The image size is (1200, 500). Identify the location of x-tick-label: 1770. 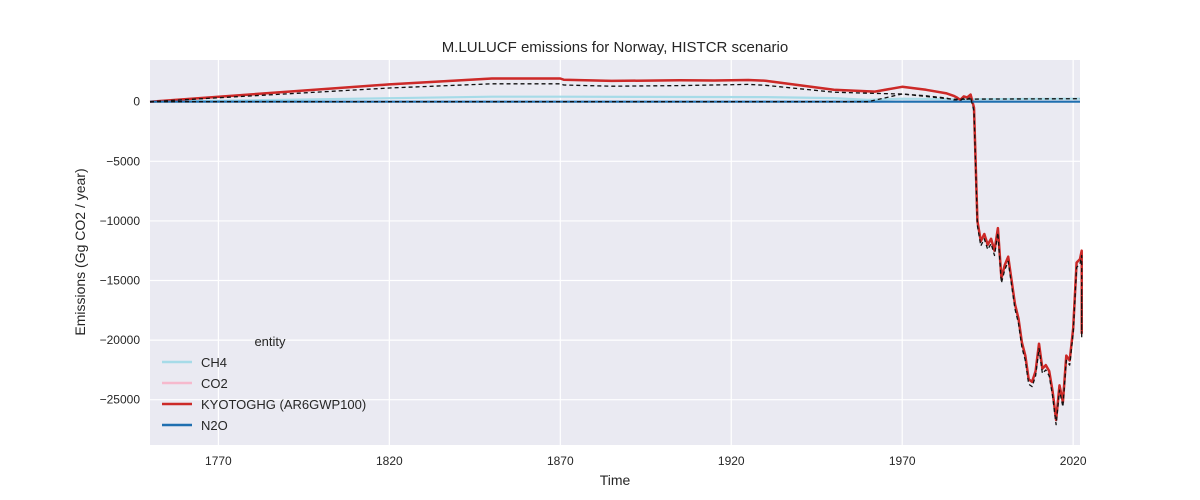
(218, 461).